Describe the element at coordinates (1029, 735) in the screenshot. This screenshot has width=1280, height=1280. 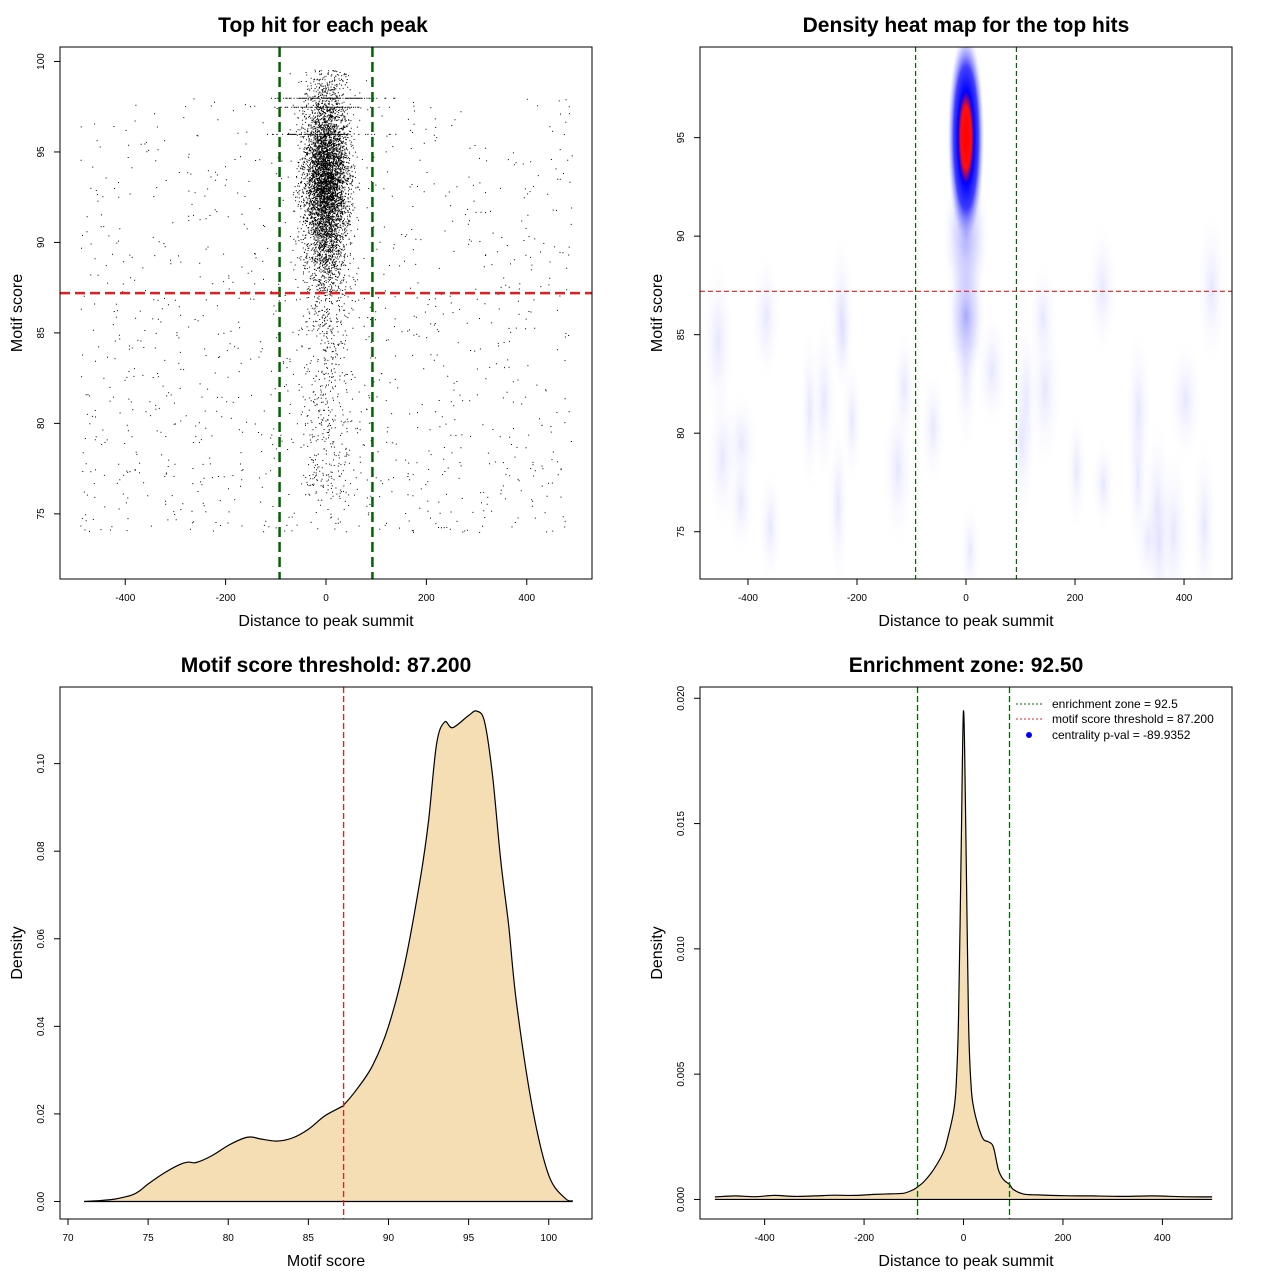
I see `legend-pval-point-icon` at that location.